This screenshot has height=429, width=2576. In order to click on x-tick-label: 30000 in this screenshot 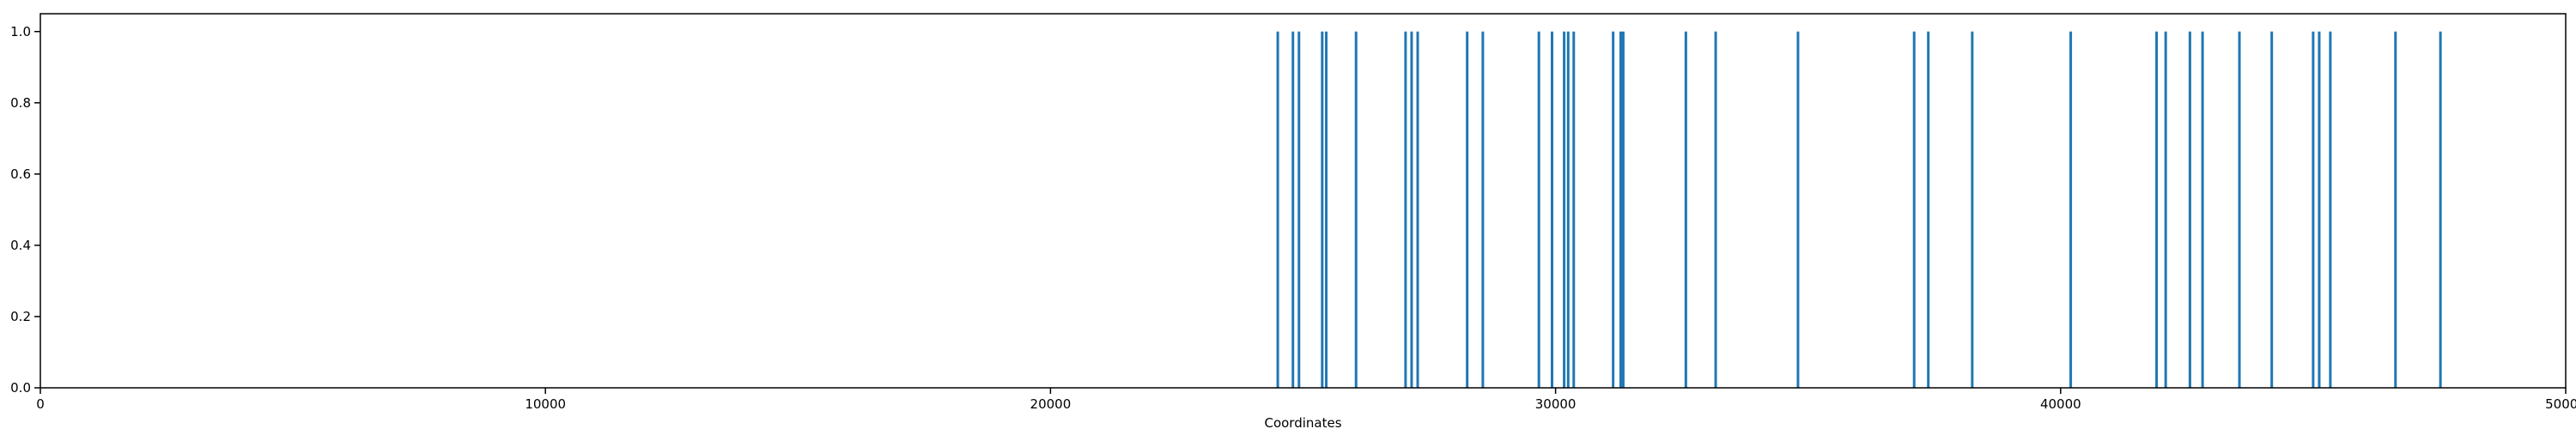, I will do `click(1556, 404)`.